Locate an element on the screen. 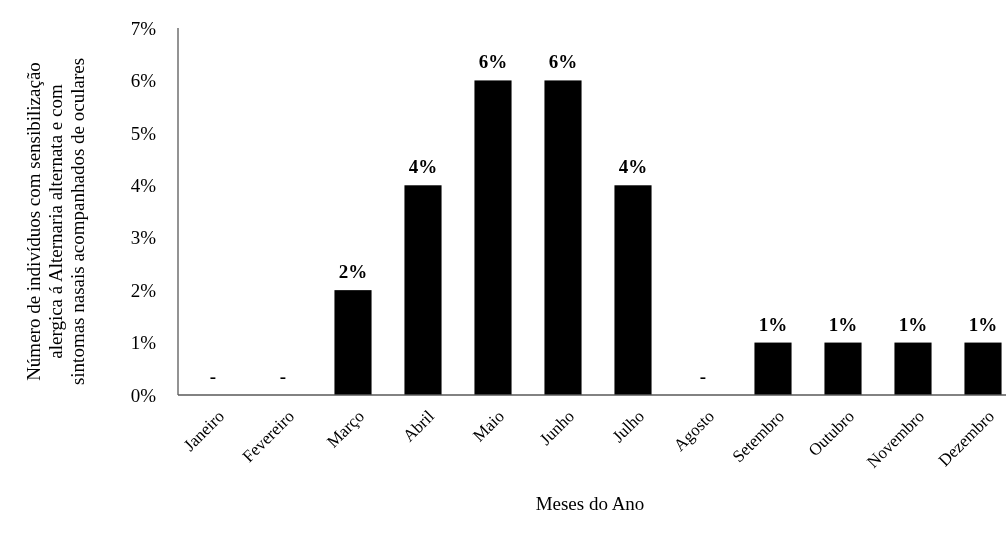  y-tick-label: 6% is located at coordinates (143, 81).